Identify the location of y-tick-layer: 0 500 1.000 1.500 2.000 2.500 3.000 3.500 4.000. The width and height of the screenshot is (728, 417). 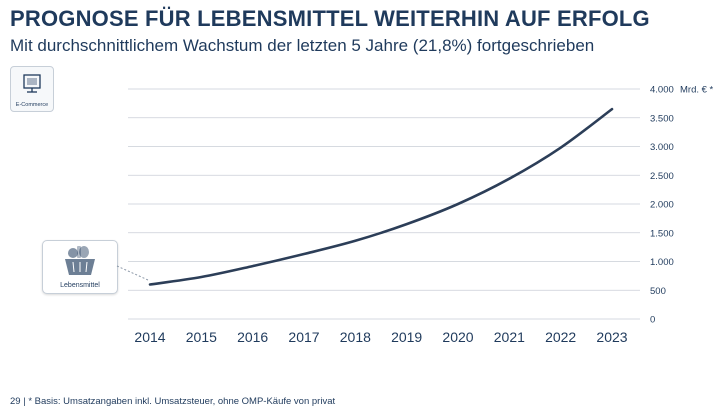
(662, 205).